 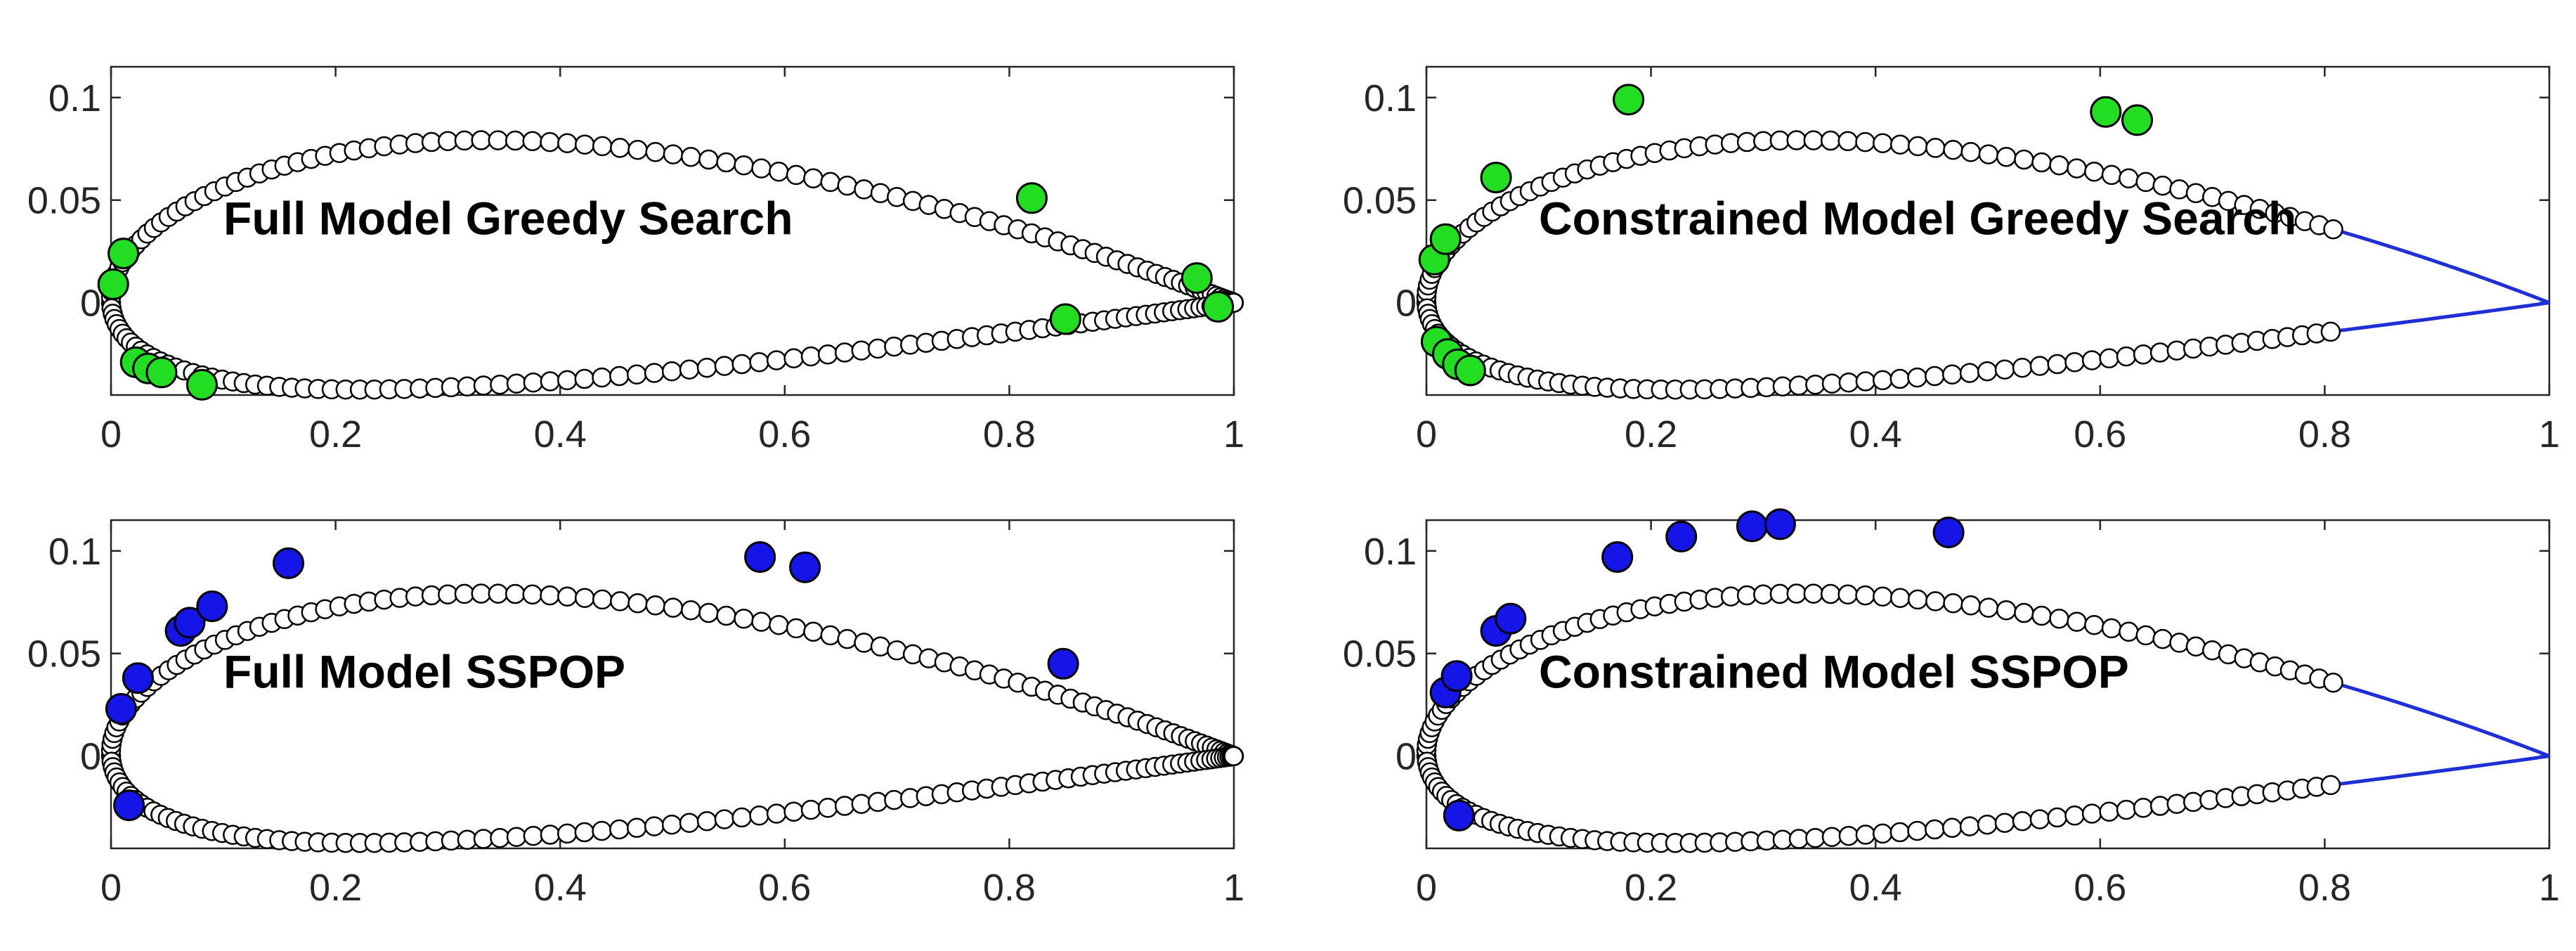 I want to click on x-tick-label: 0.6, so click(x=2100, y=434).